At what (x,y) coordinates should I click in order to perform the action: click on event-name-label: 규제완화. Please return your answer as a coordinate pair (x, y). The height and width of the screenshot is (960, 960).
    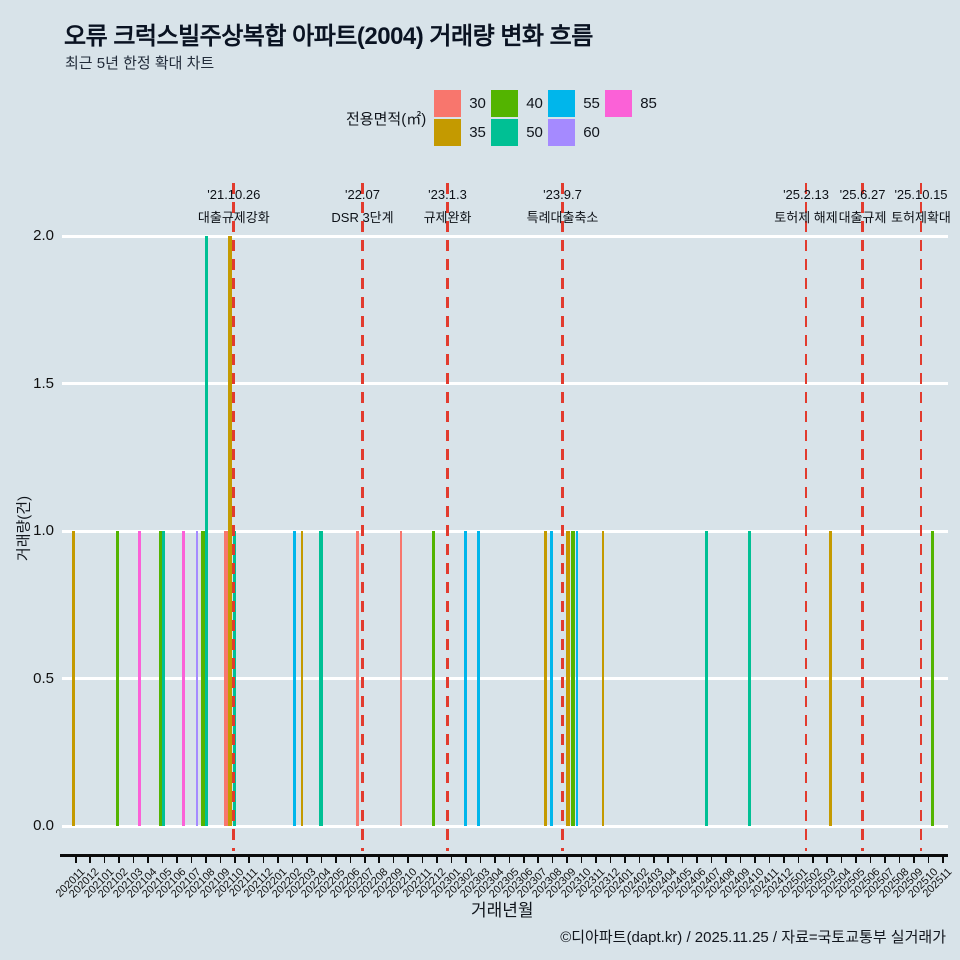
    Looking at the image, I should click on (447, 217).